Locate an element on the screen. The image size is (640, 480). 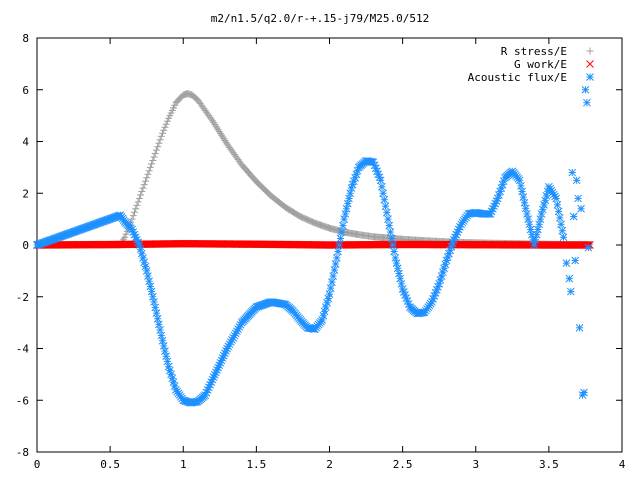
legend-label: R stress/E is located at coordinates (534, 51).